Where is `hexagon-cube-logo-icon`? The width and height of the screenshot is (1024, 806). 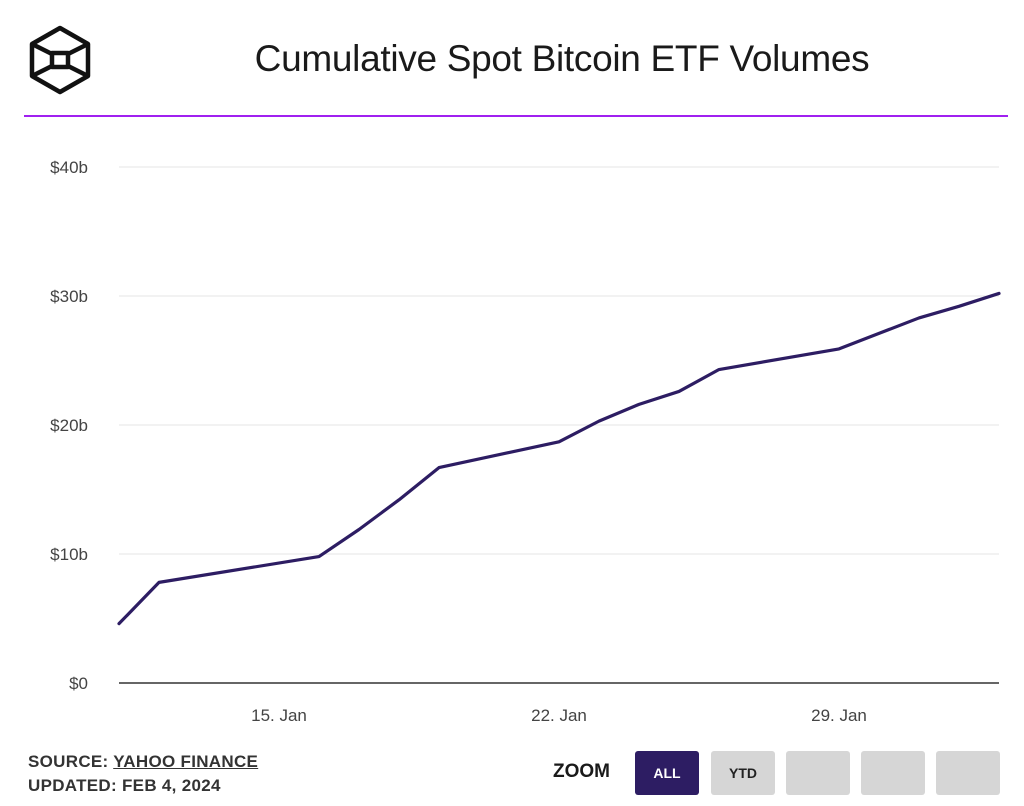
hexagon-cube-logo-icon is located at coordinates (60, 60).